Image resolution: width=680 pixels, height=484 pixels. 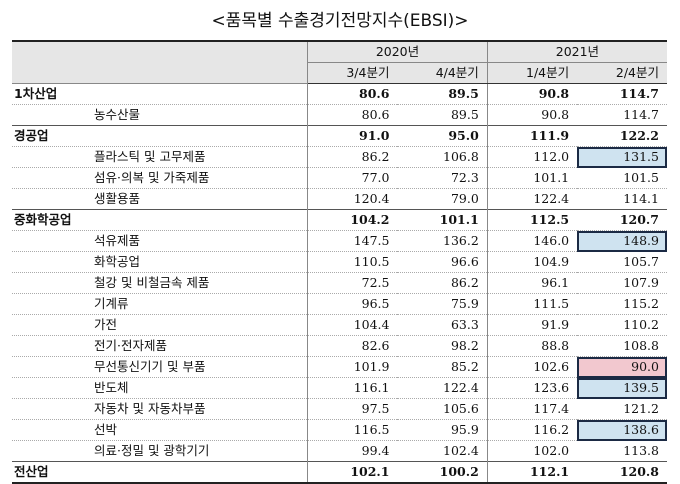 What do you see at coordinates (442, 262) in the screenshot?
I see `cell-value: 96.6` at bounding box center [442, 262].